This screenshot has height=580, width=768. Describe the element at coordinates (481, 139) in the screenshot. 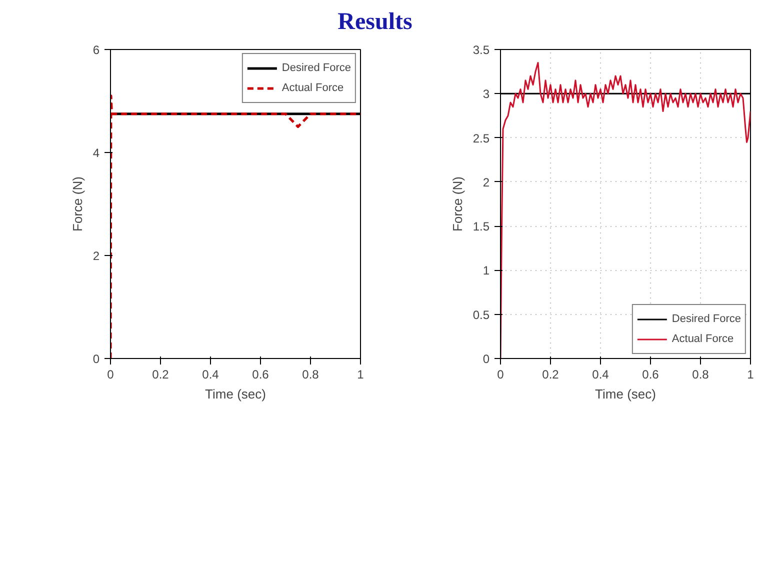

I see `y-tick-label: 2.5` at that location.